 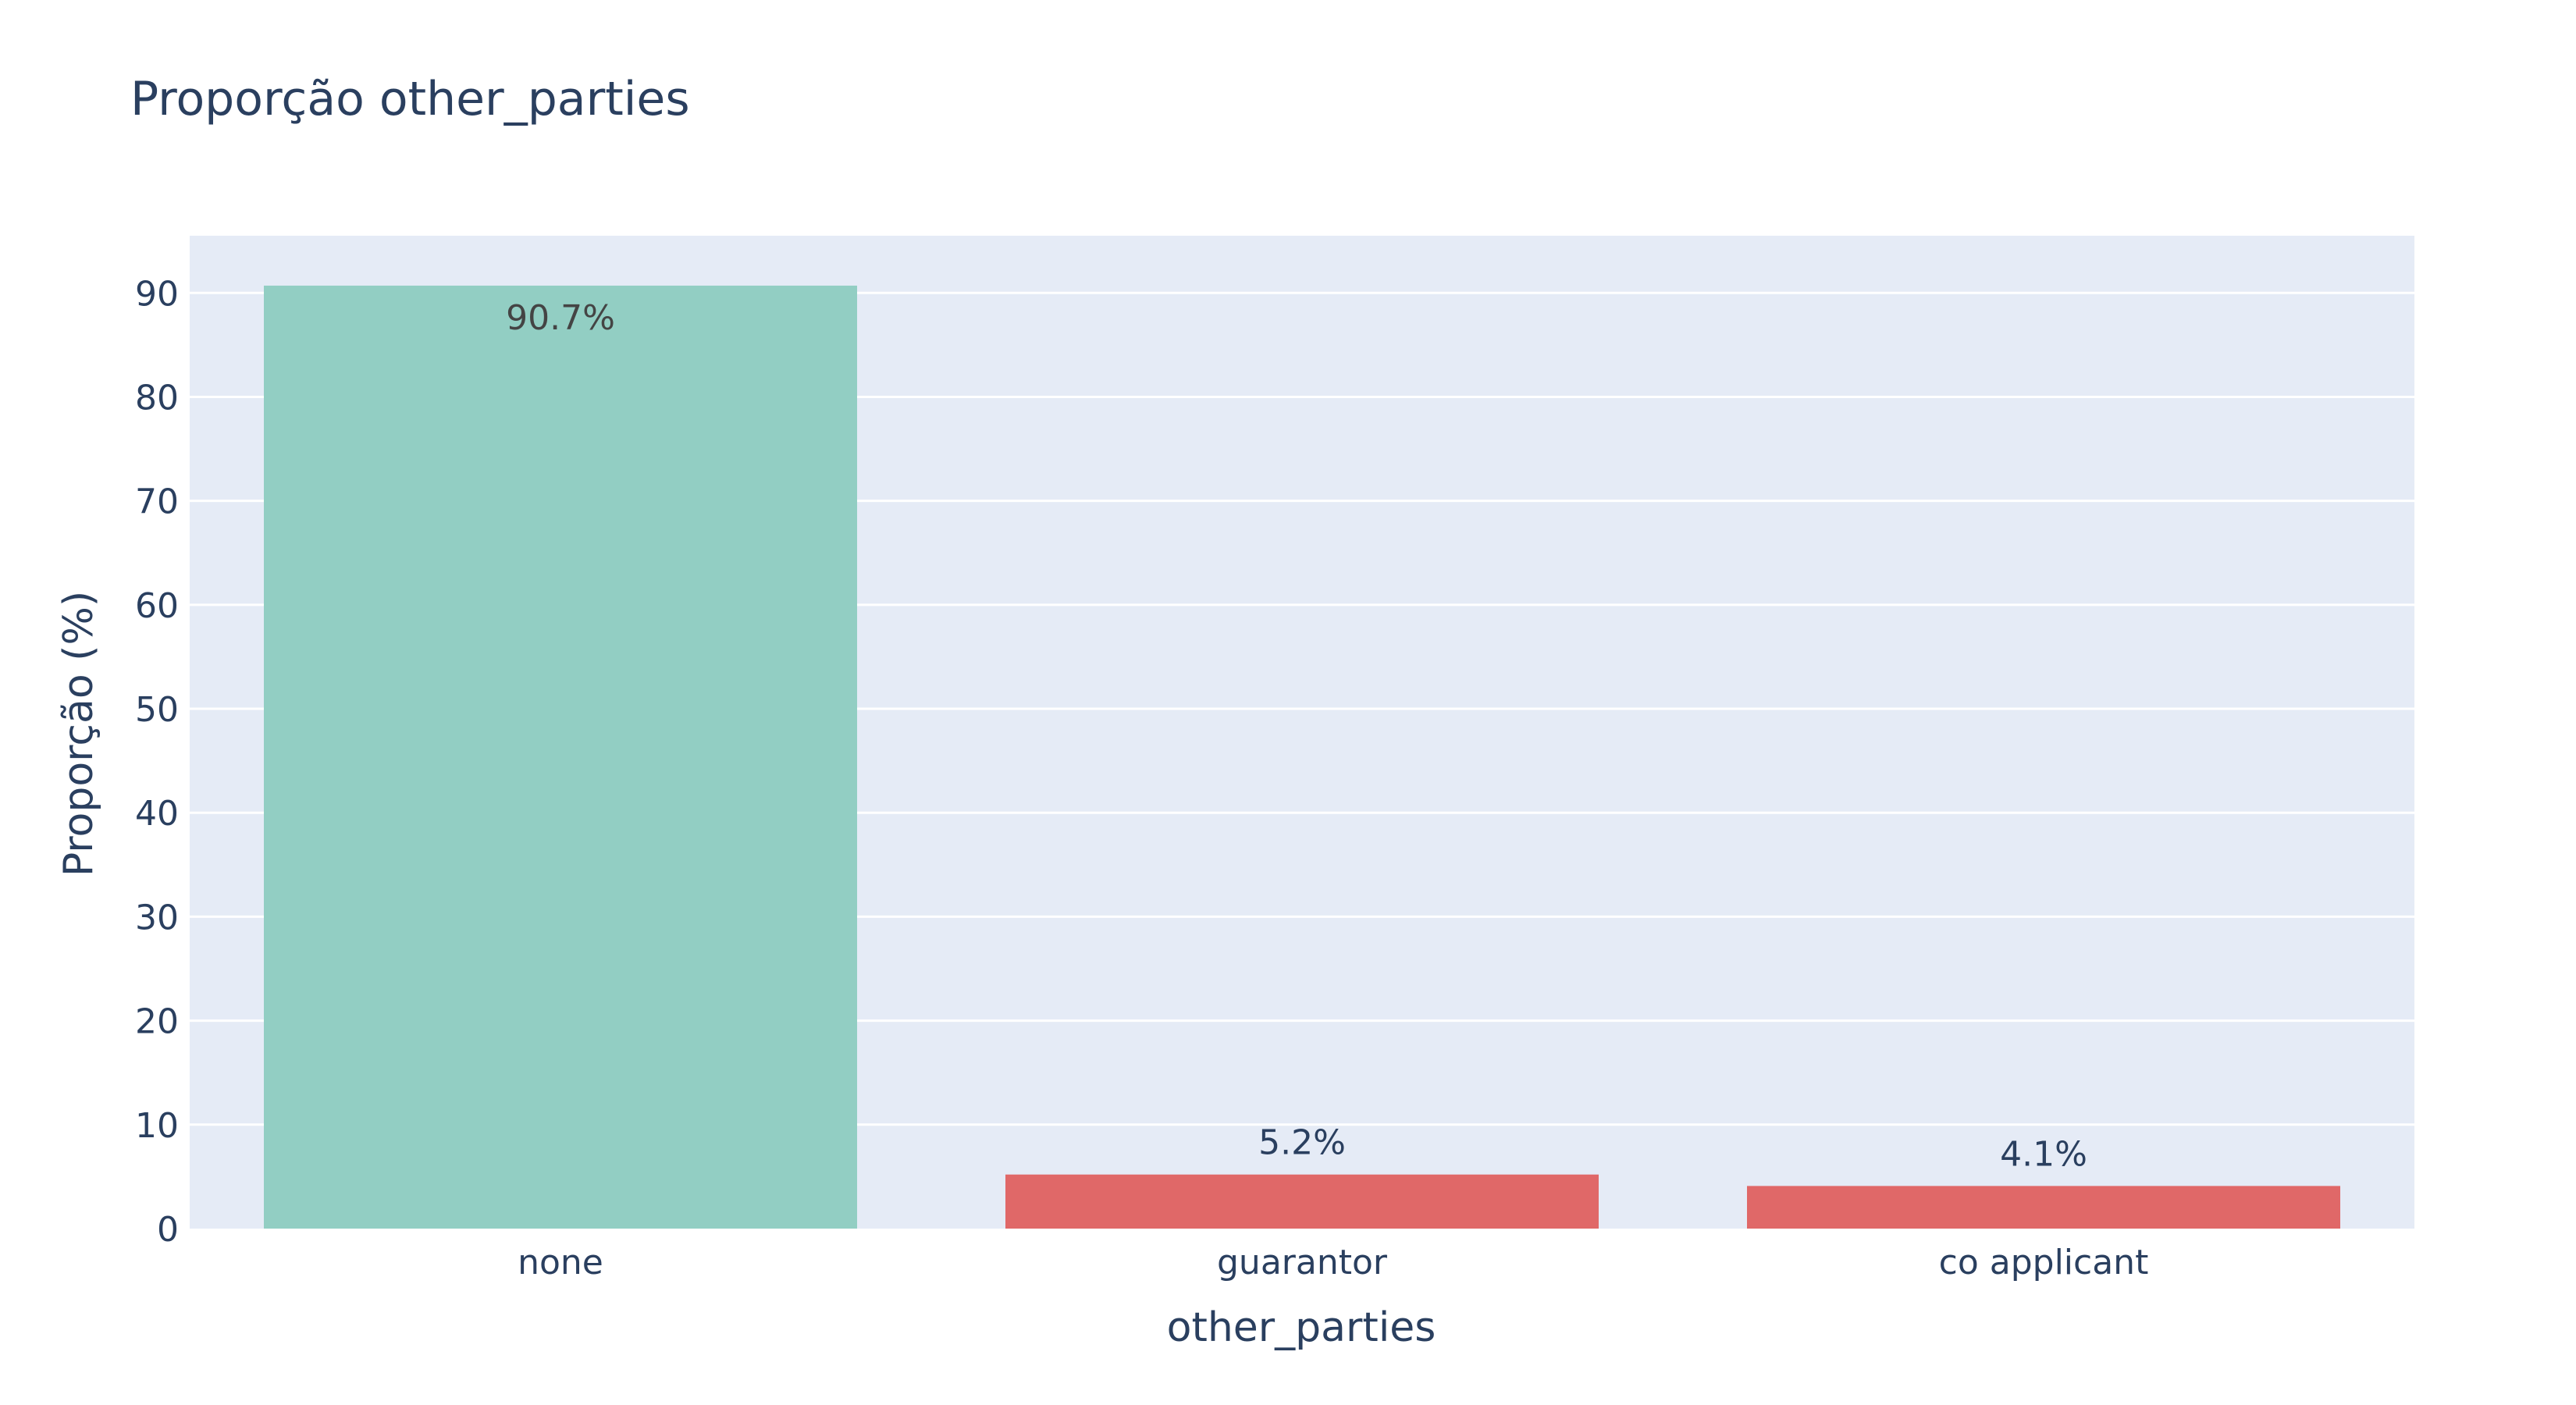 What do you see at coordinates (2043, 1154) in the screenshot?
I see `bar-data-label: 4.1%` at bounding box center [2043, 1154].